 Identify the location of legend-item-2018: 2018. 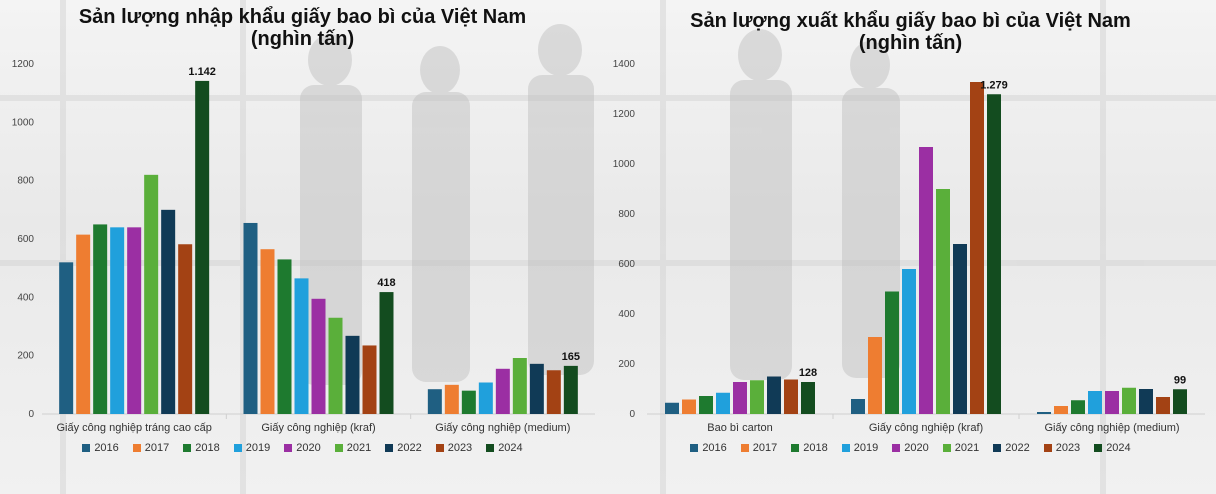
(201, 448).